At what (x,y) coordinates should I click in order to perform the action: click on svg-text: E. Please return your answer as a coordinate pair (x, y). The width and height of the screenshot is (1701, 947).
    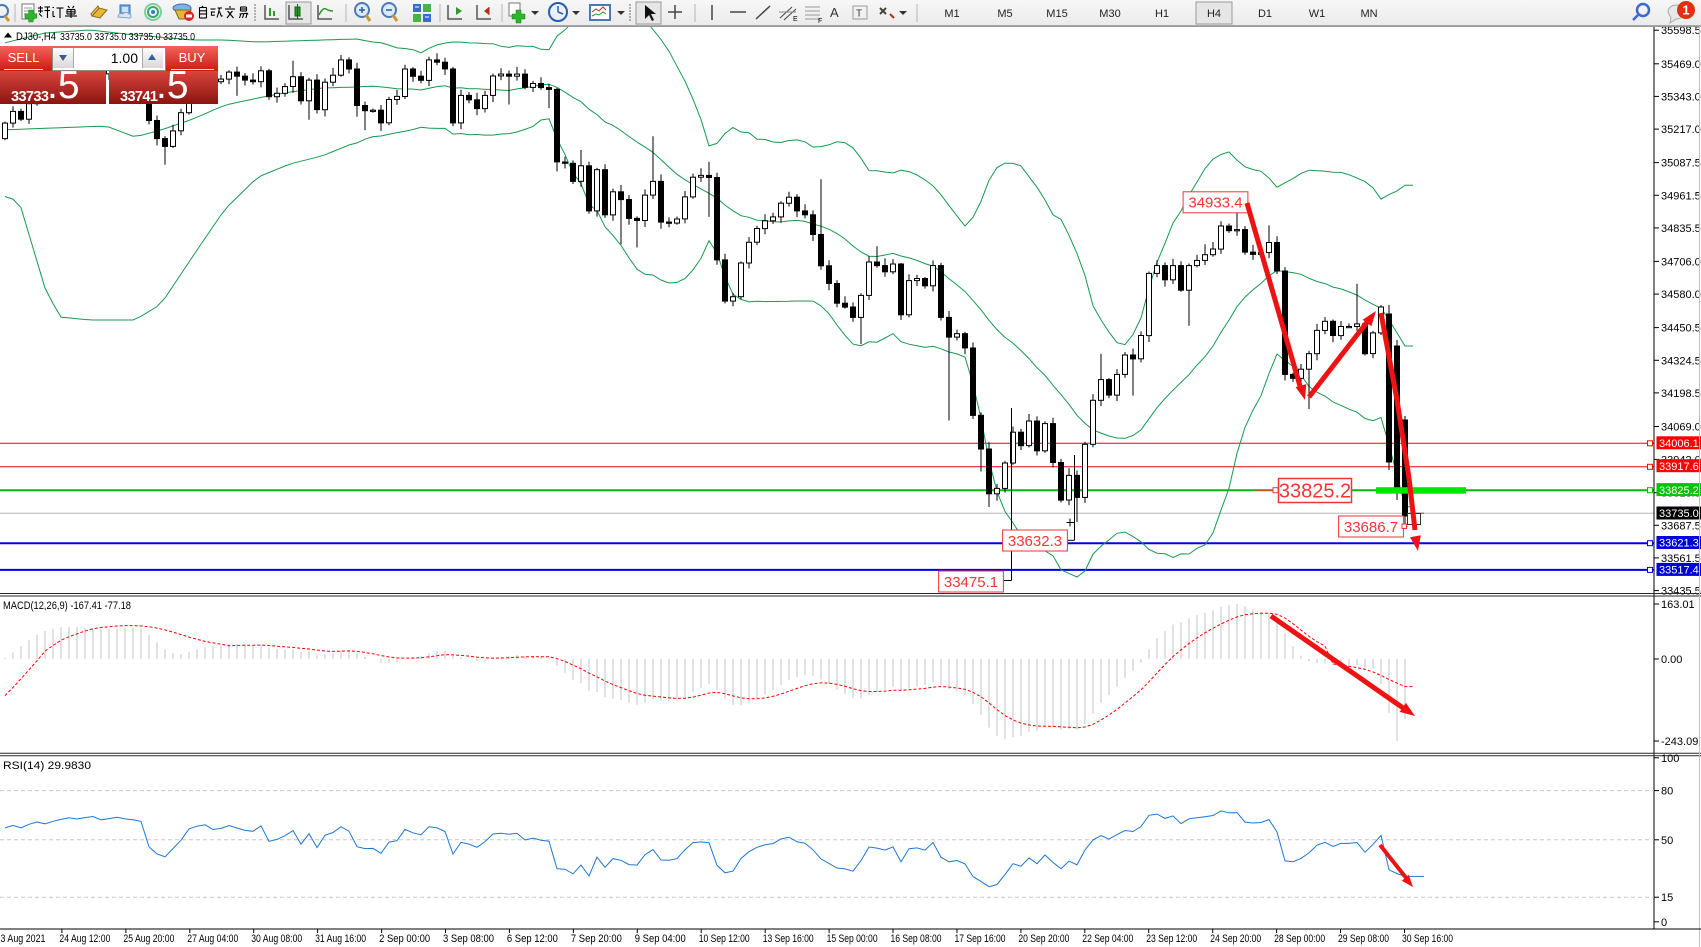
    Looking at the image, I should click on (795, 19).